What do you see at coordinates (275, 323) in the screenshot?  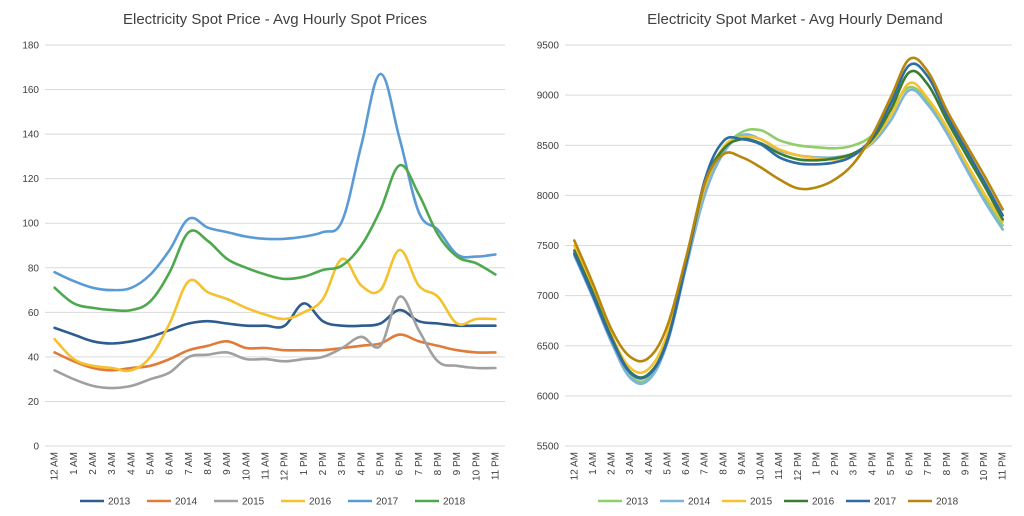 I see `series-line-2013` at bounding box center [275, 323].